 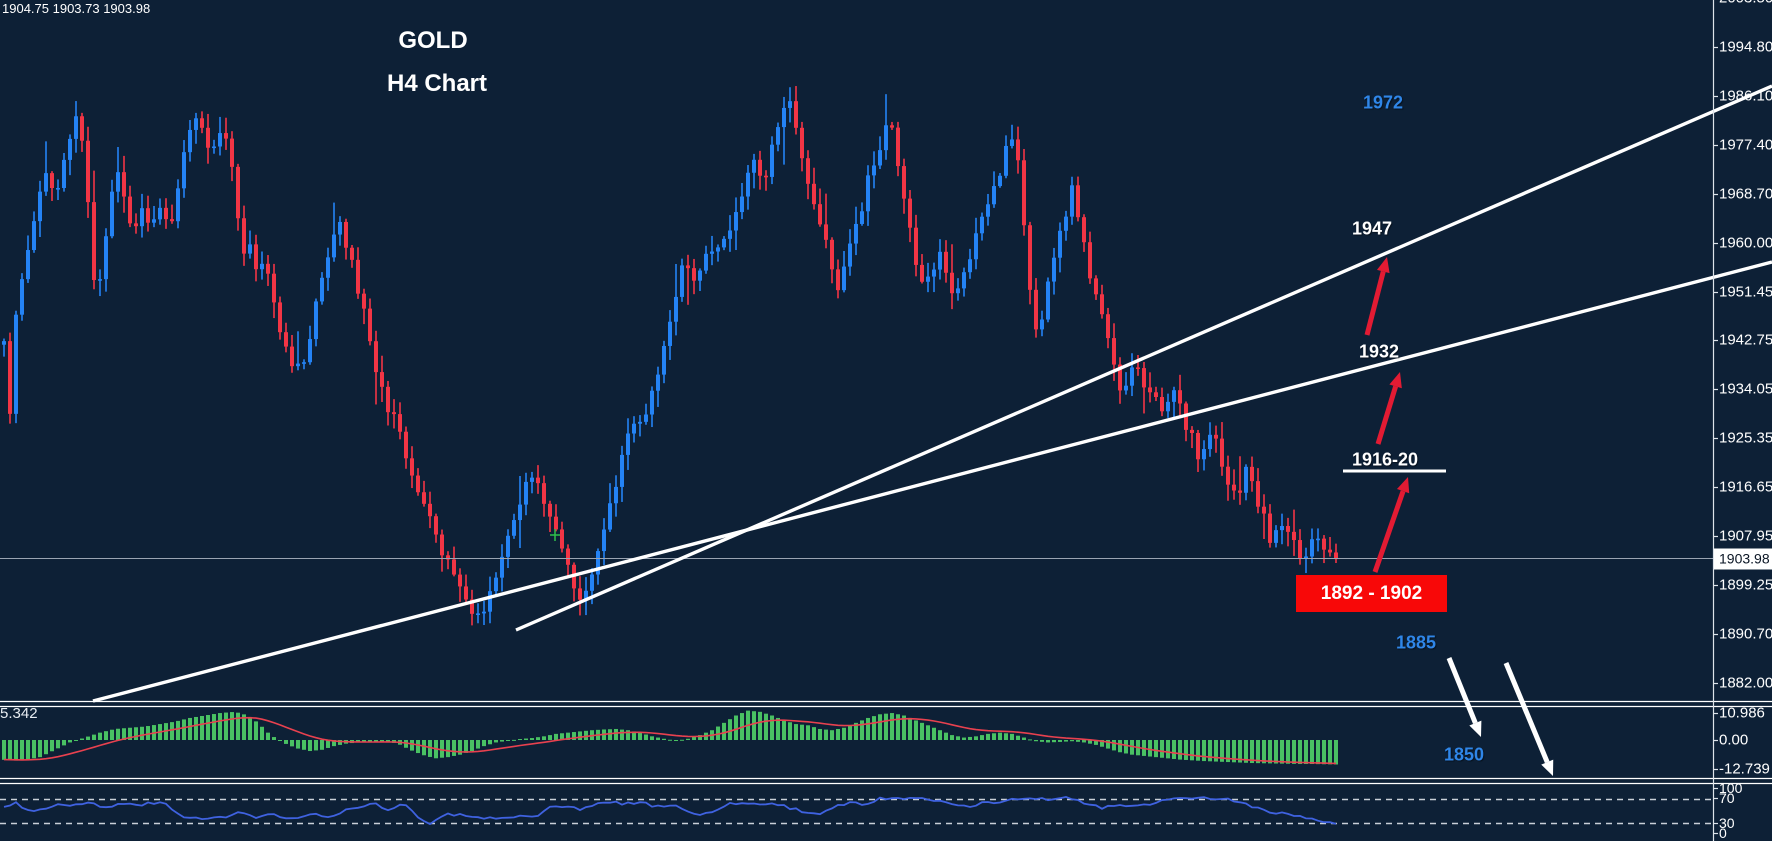 What do you see at coordinates (1387, 415) in the screenshot?
I see `red-up-arrow-2-shaft` at bounding box center [1387, 415].